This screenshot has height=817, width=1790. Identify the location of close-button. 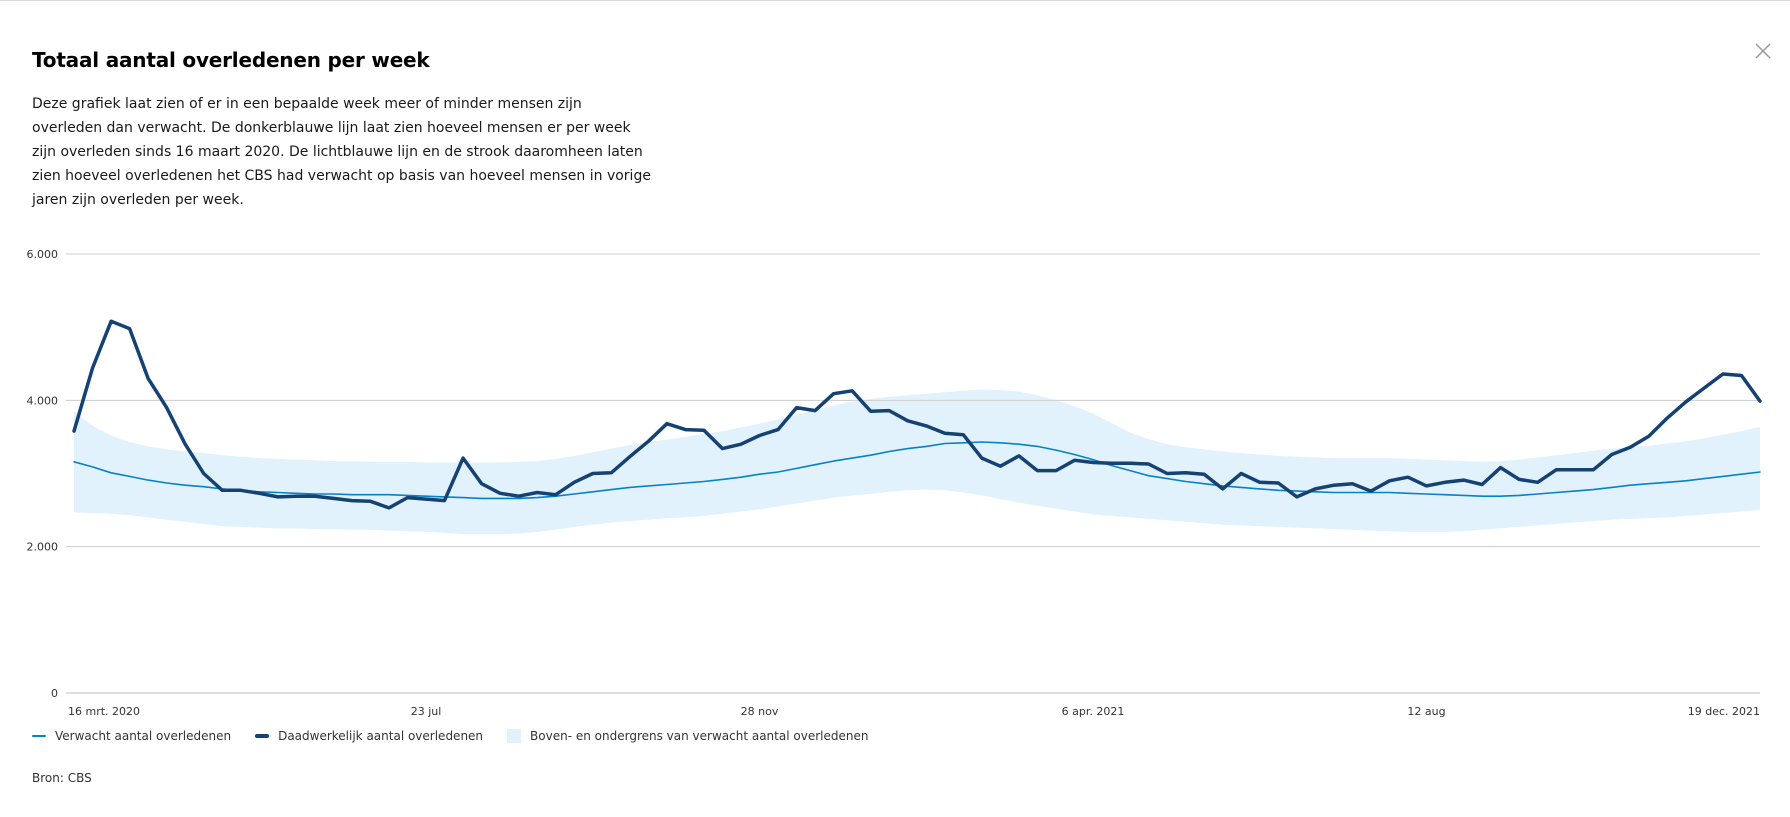
(1763, 51).